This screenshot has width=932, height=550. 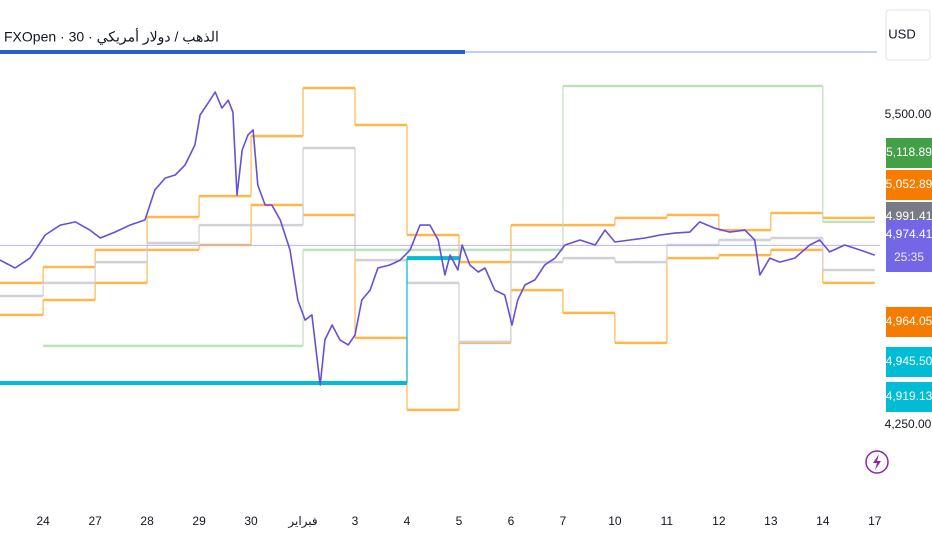 I want to click on price-tag-label: 5,052.89, so click(x=909, y=184).